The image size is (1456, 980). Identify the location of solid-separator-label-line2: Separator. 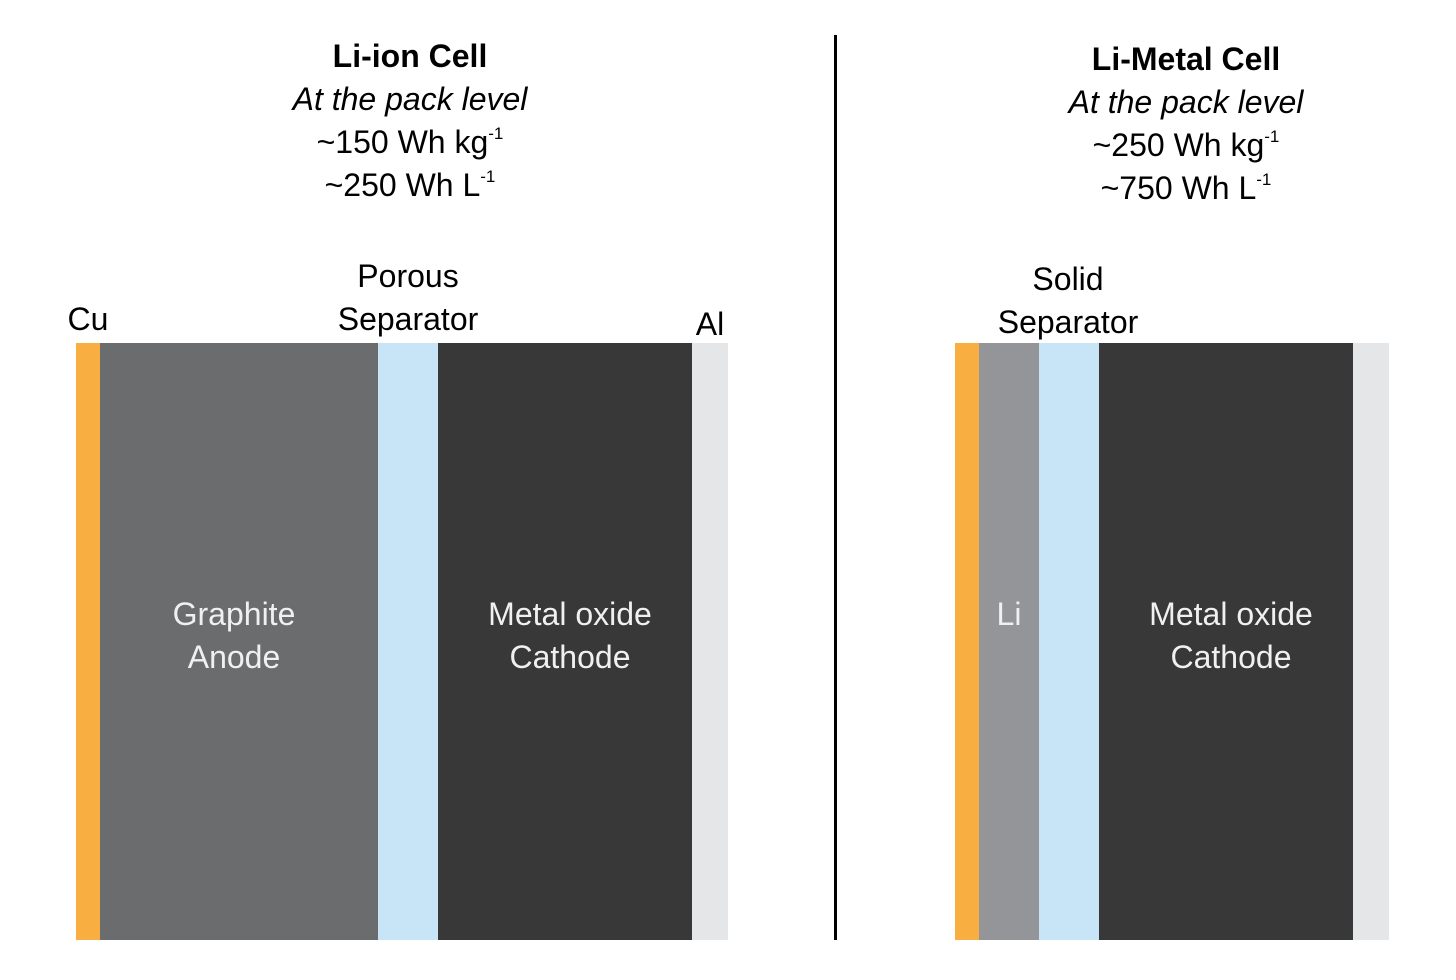
(1068, 322).